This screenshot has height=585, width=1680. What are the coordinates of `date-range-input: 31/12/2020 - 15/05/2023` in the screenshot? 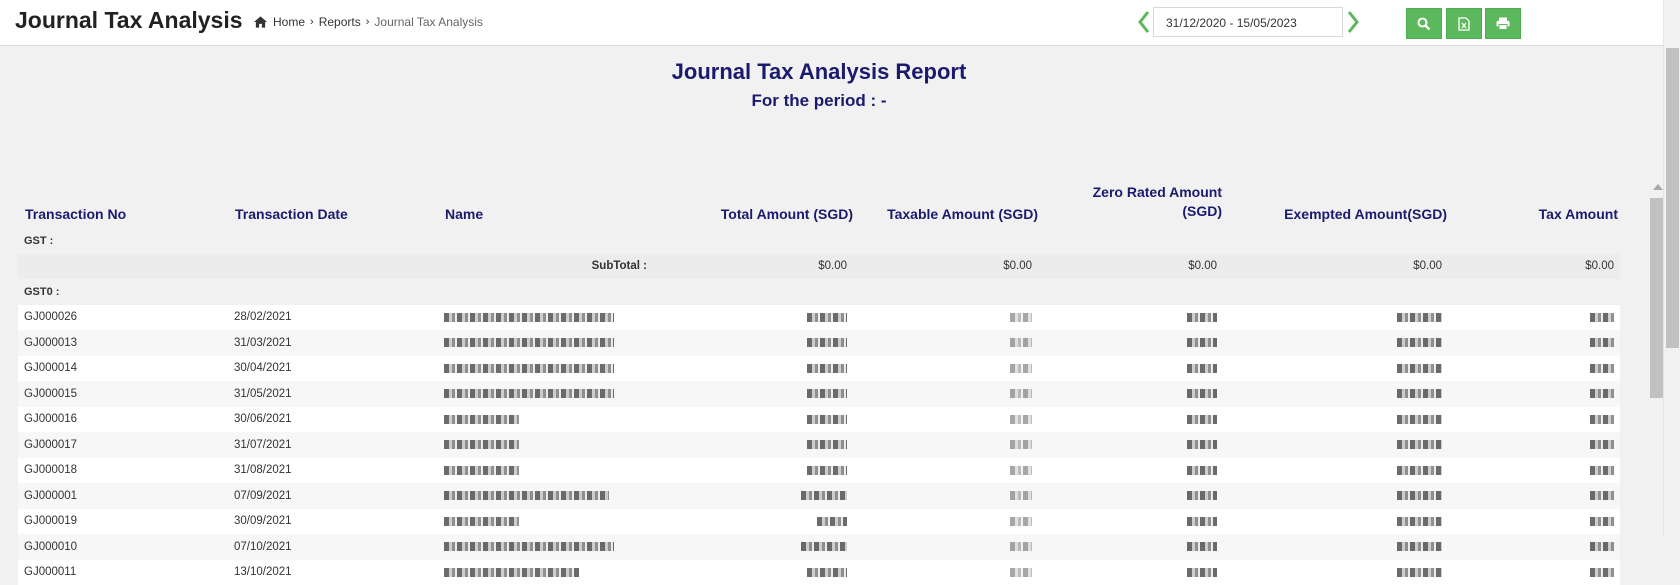 It's located at (1248, 22).